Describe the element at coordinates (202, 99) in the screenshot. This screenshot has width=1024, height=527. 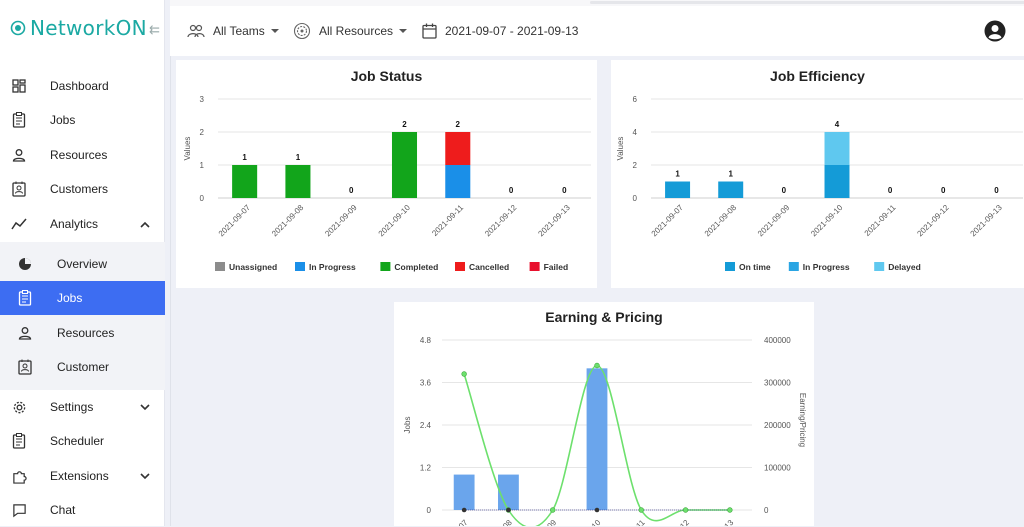
I see `y-tick-label: 3` at that location.